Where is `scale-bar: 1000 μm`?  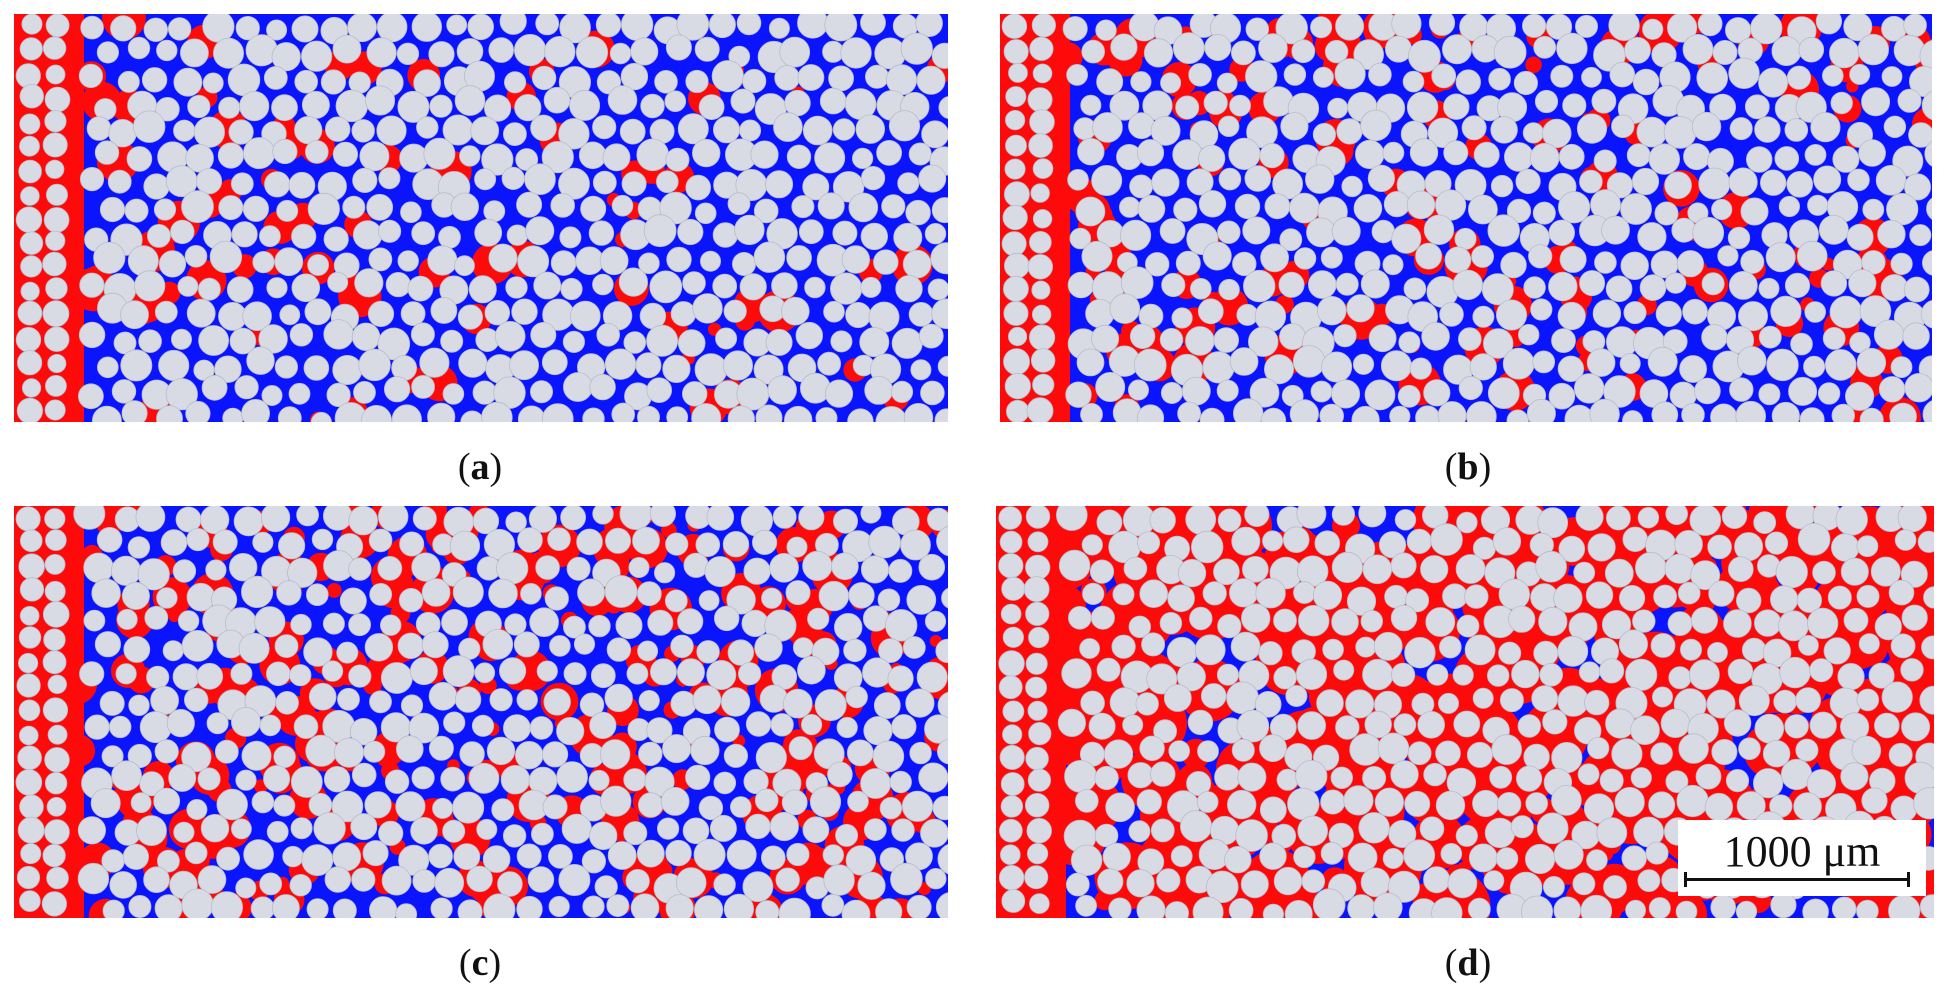 scale-bar: 1000 μm is located at coordinates (1802, 858).